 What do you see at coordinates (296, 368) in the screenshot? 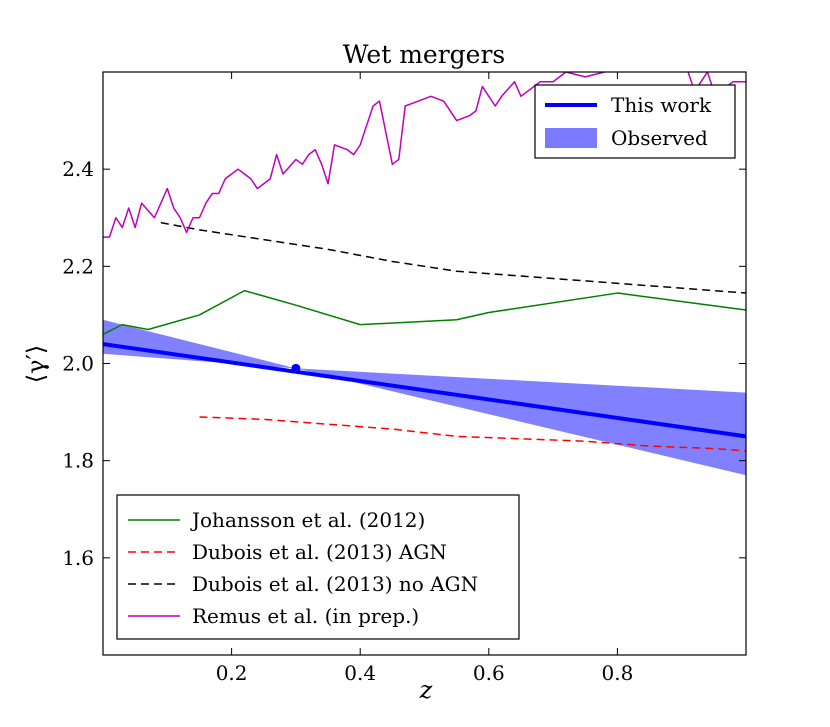
I see `pivot-point-marker` at bounding box center [296, 368].